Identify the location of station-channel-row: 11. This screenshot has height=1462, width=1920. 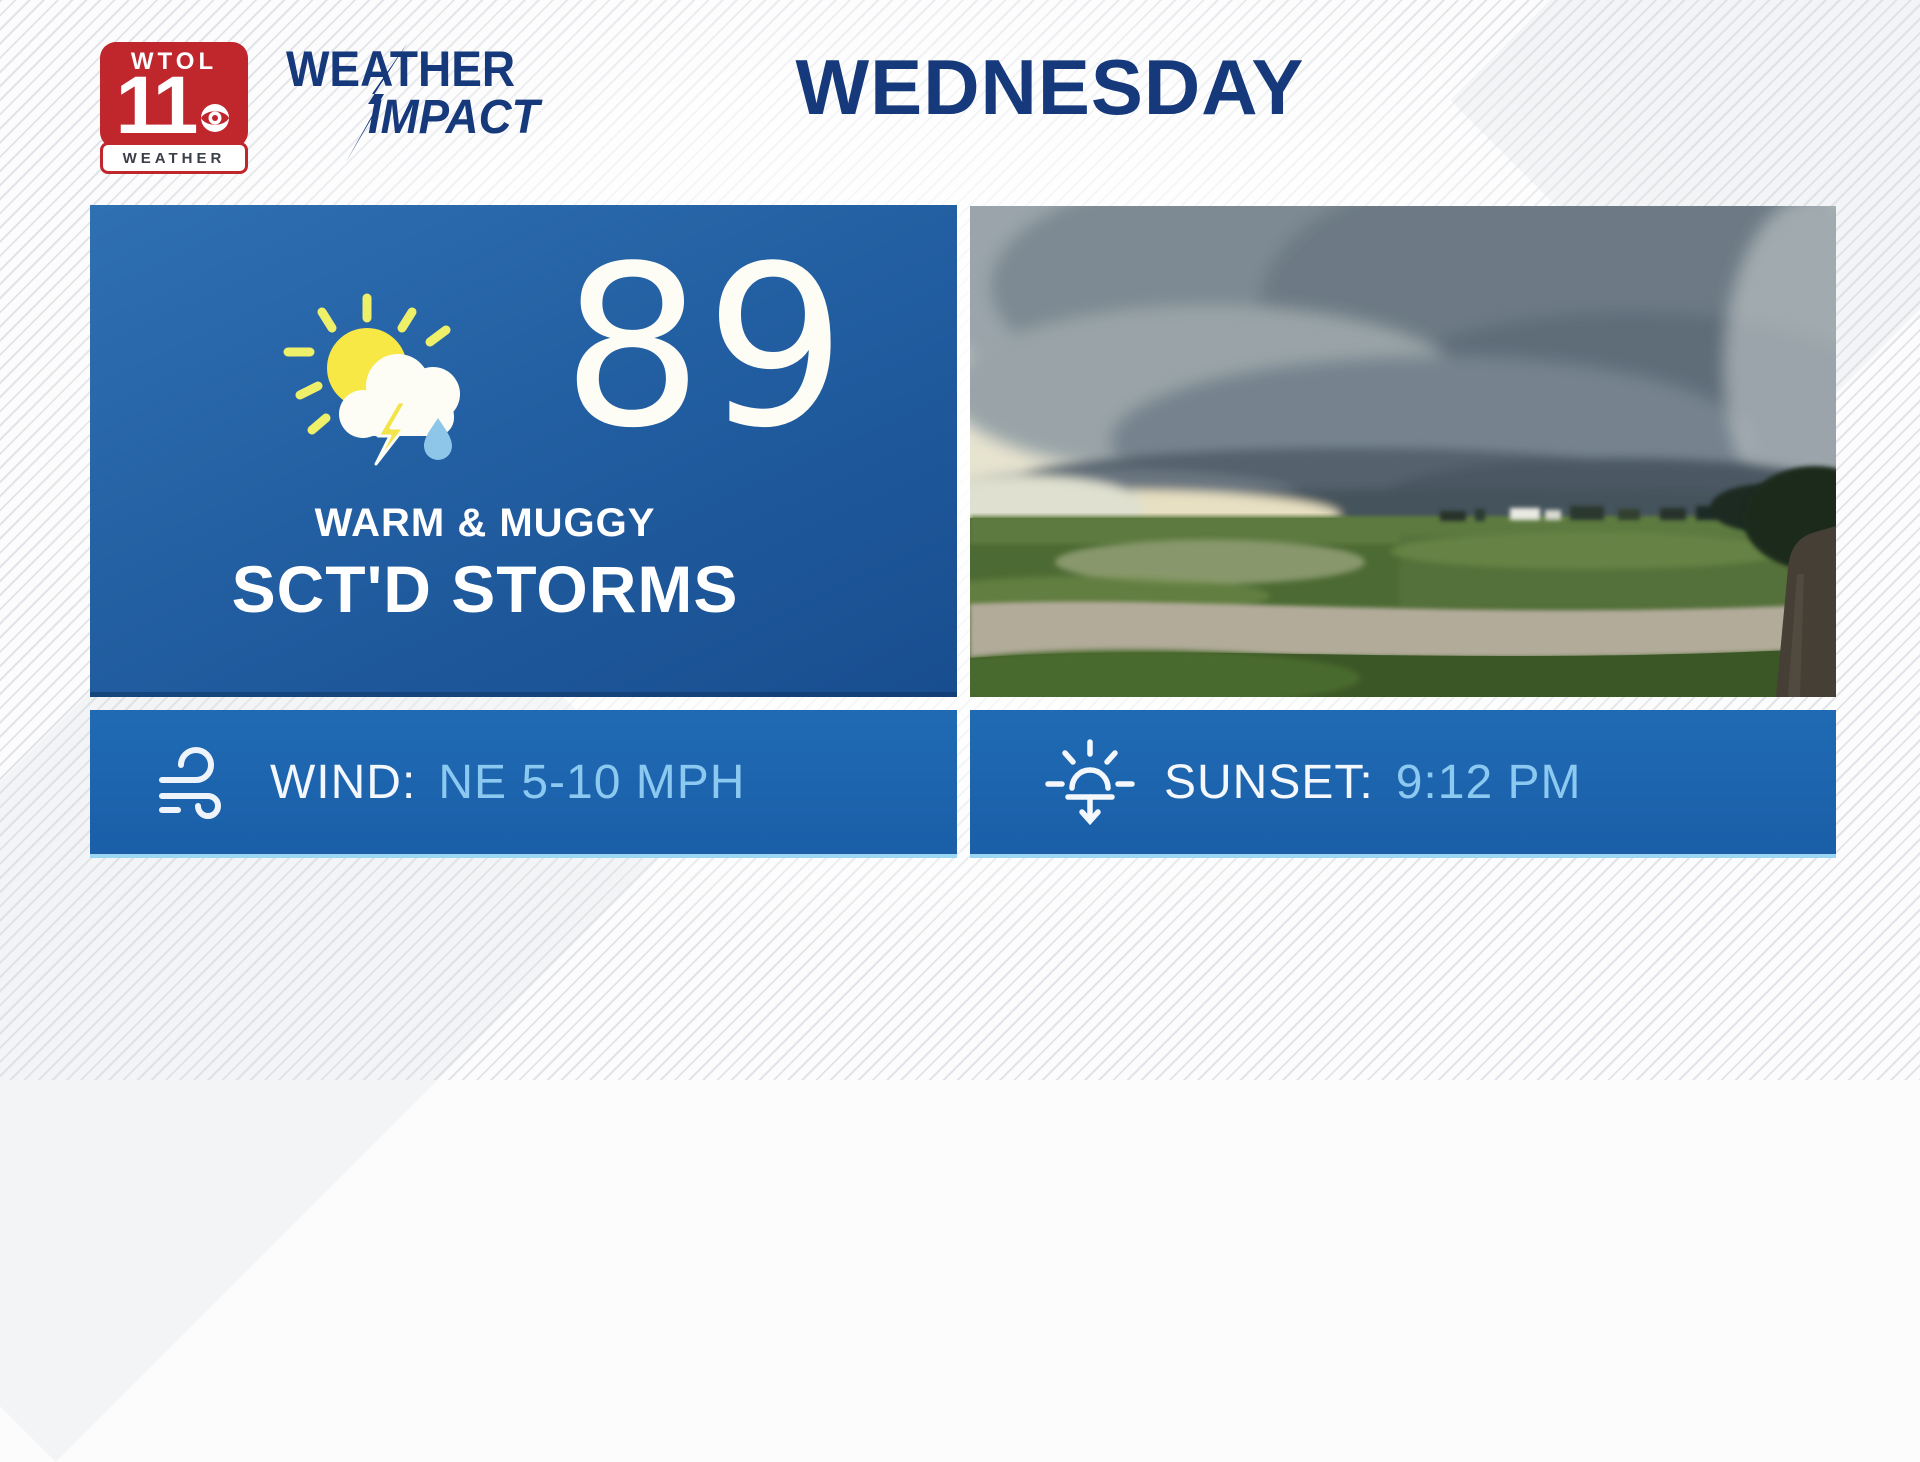
(174, 105).